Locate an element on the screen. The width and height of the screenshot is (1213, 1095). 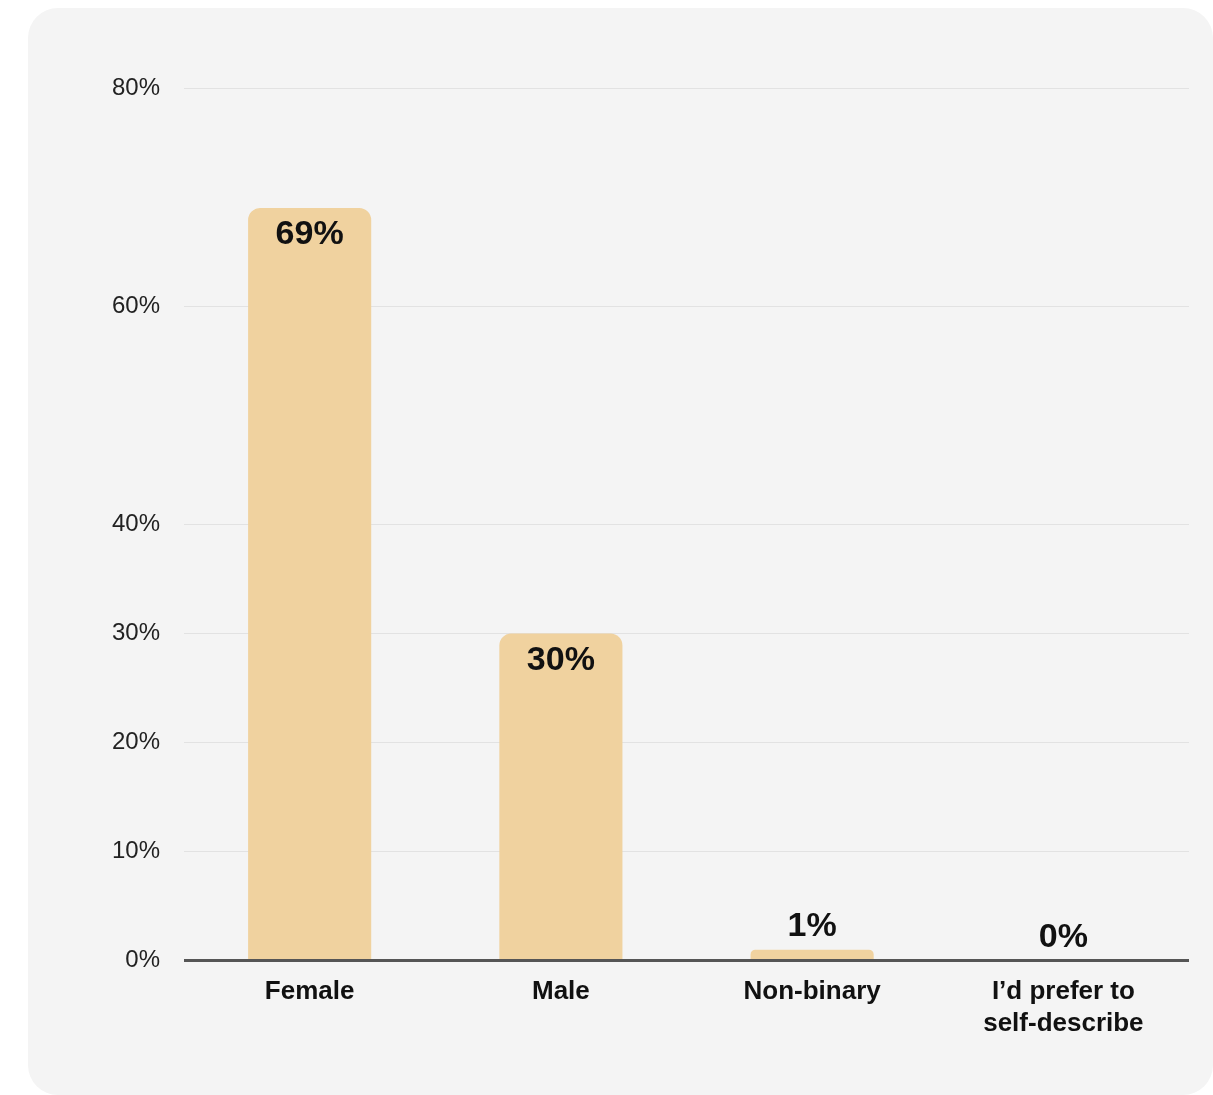
x-tick-label: I’d prefer to self-describe is located at coordinates (1063, 1006).